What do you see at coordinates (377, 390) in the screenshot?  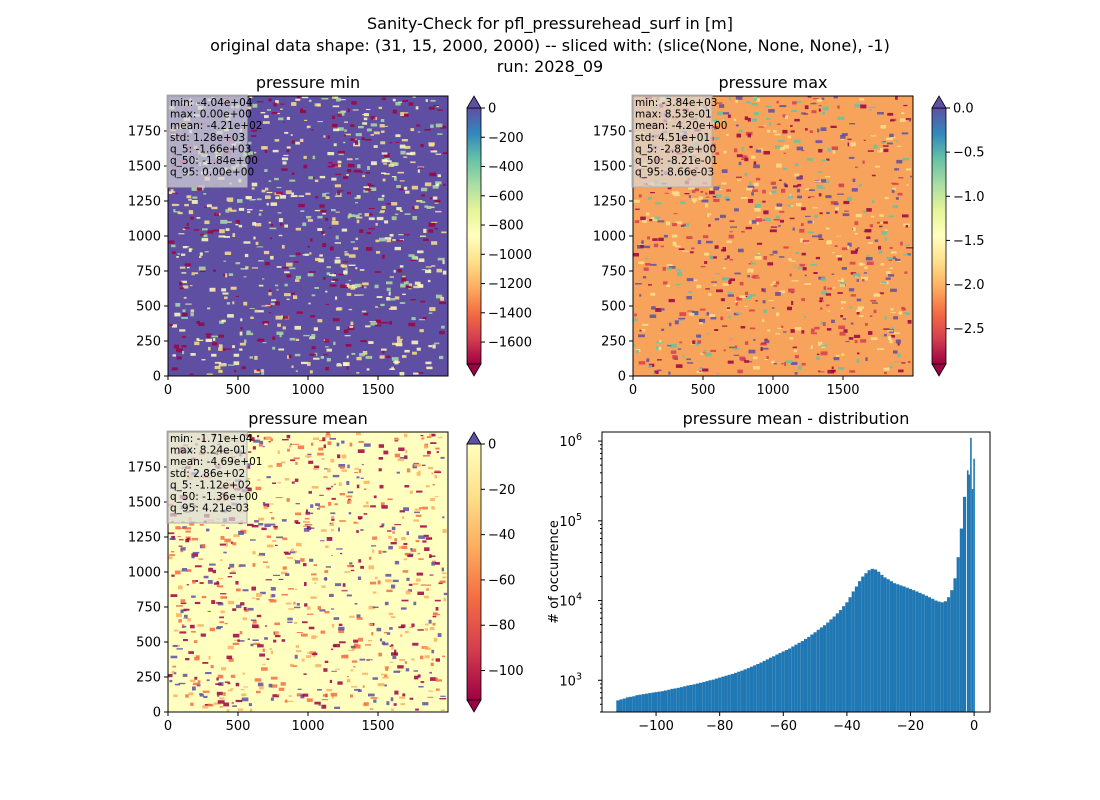 I see `x-tick-label: 1500` at bounding box center [377, 390].